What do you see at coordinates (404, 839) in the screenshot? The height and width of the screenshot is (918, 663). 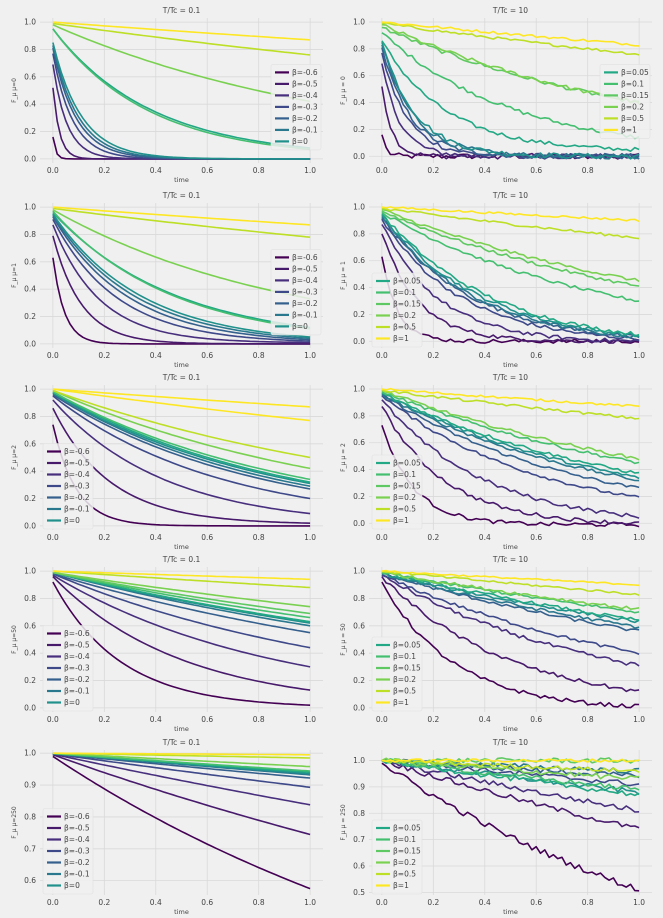 I see `legend-label: β=0.1` at bounding box center [404, 839].